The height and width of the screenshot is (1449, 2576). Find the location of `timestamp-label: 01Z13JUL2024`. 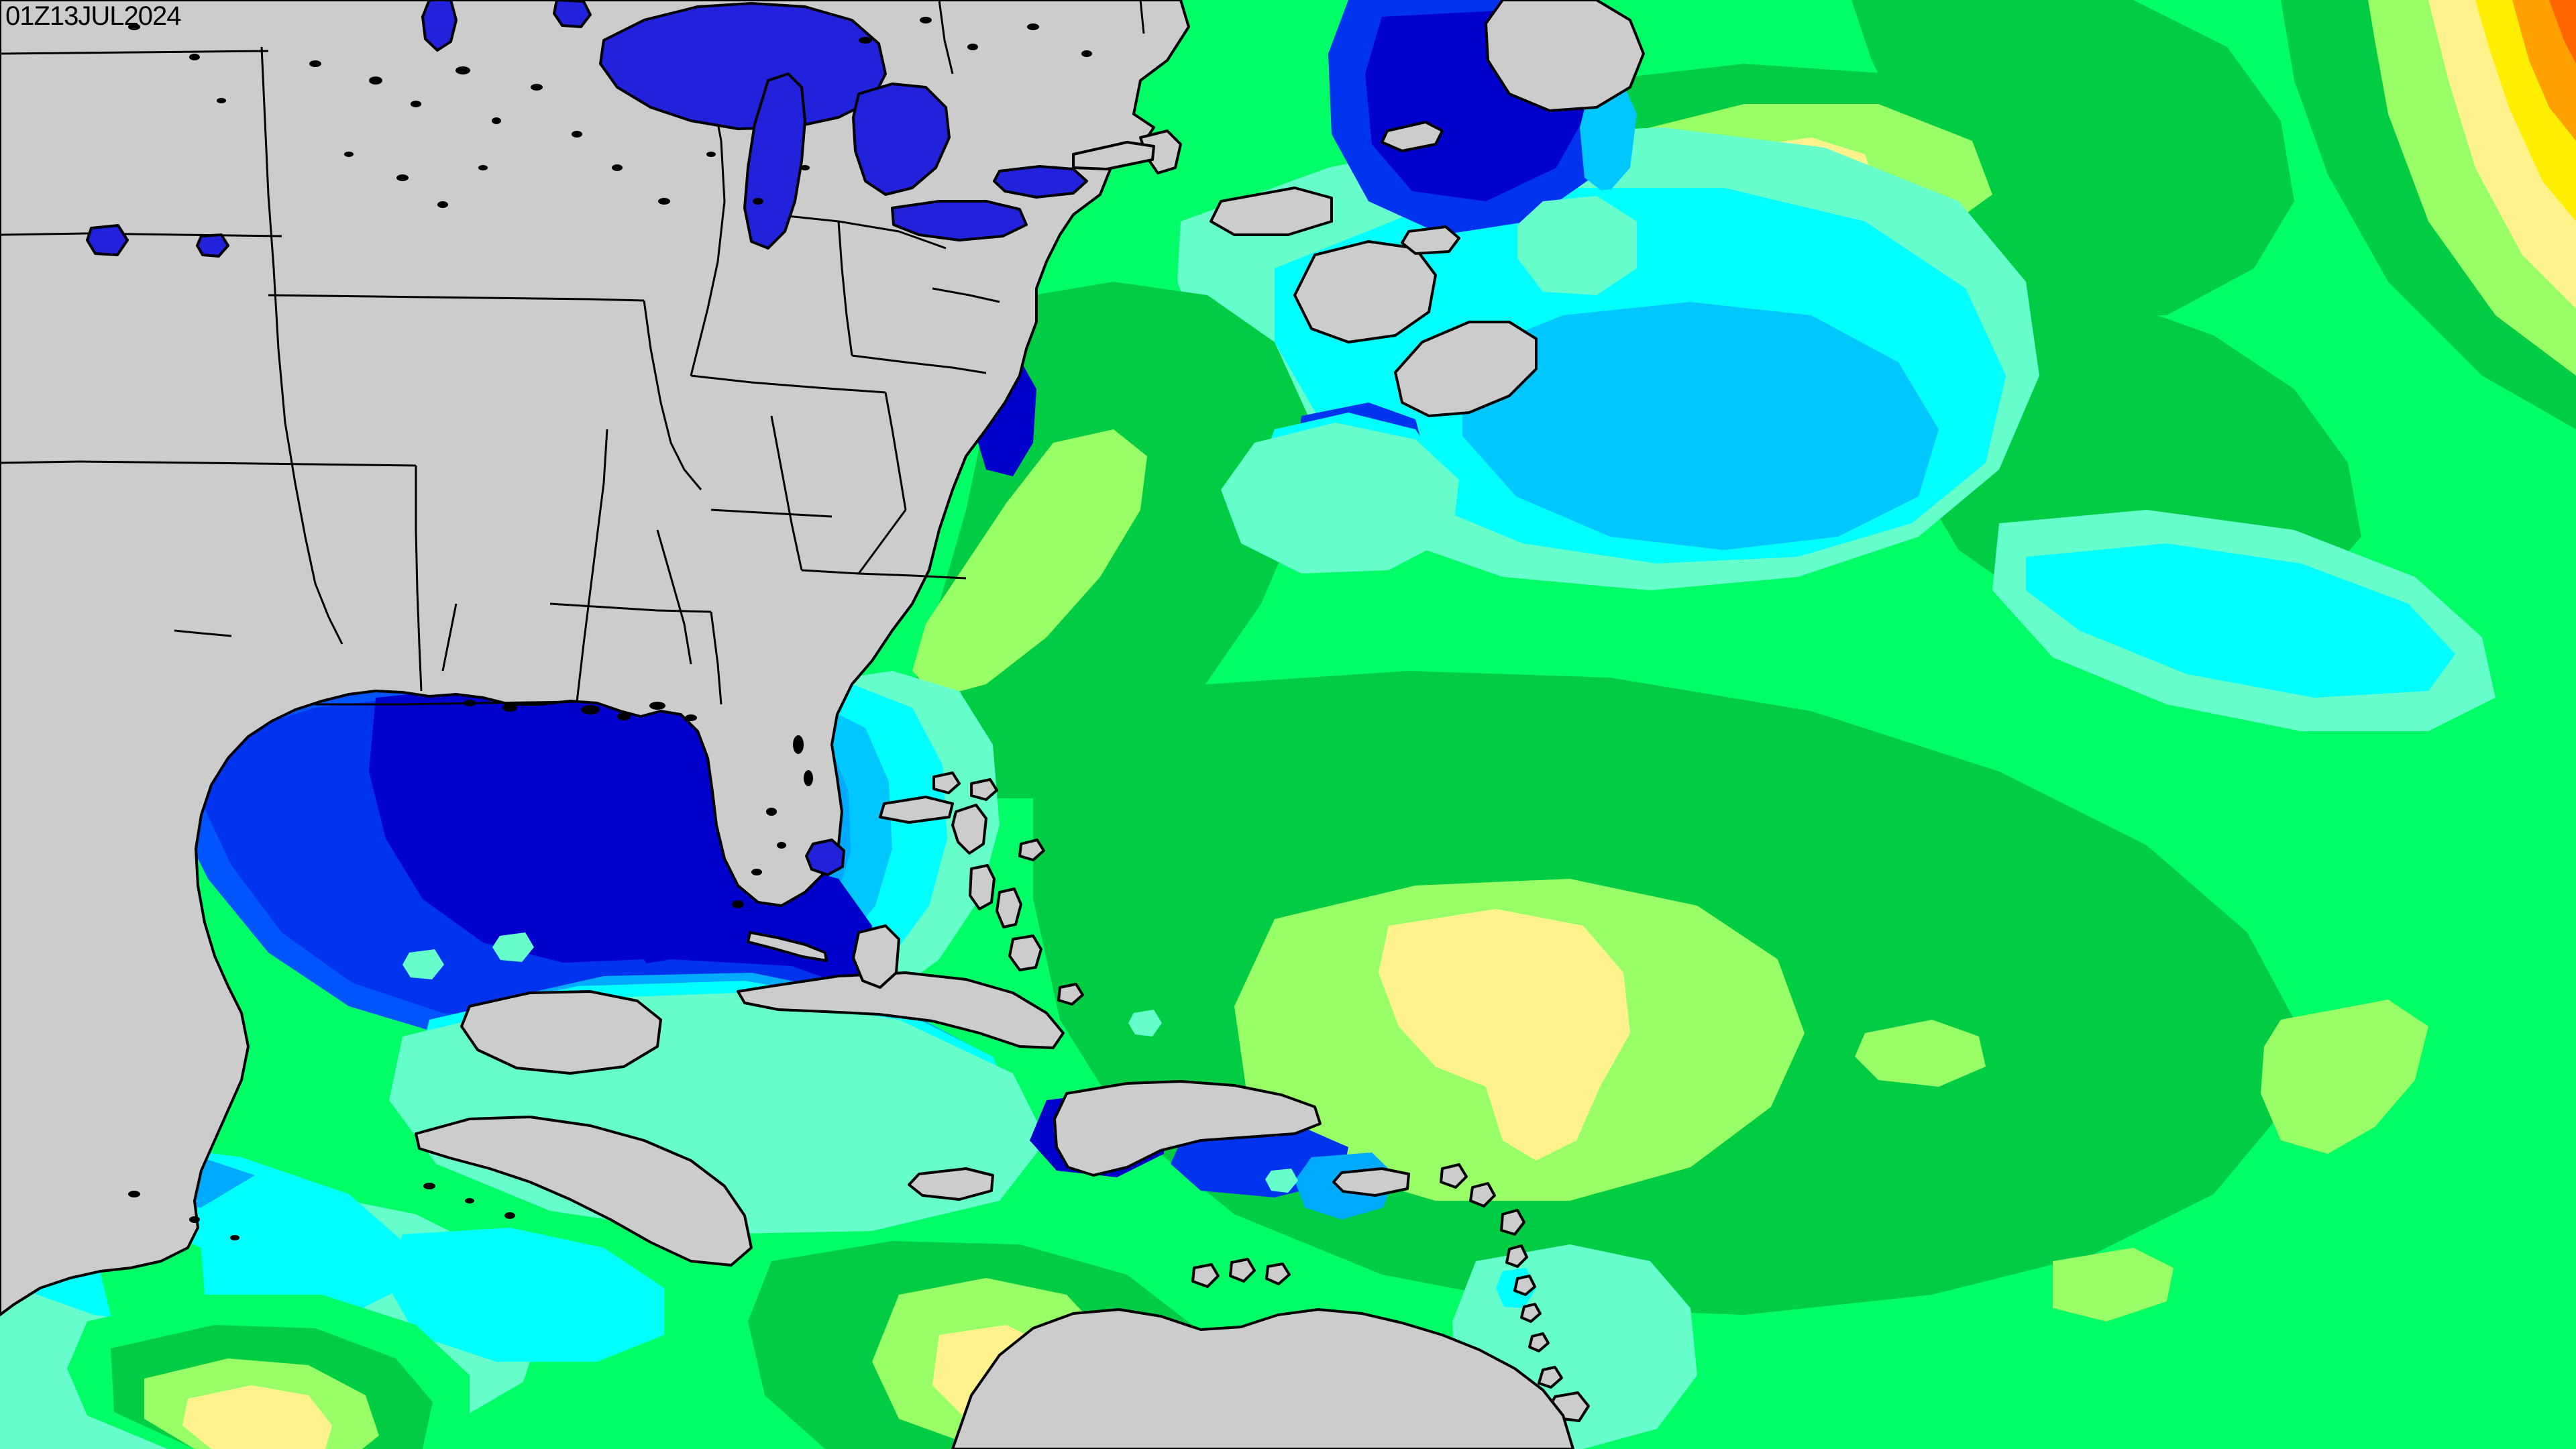

timestamp-label: 01Z13JUL2024 is located at coordinates (93, 16).